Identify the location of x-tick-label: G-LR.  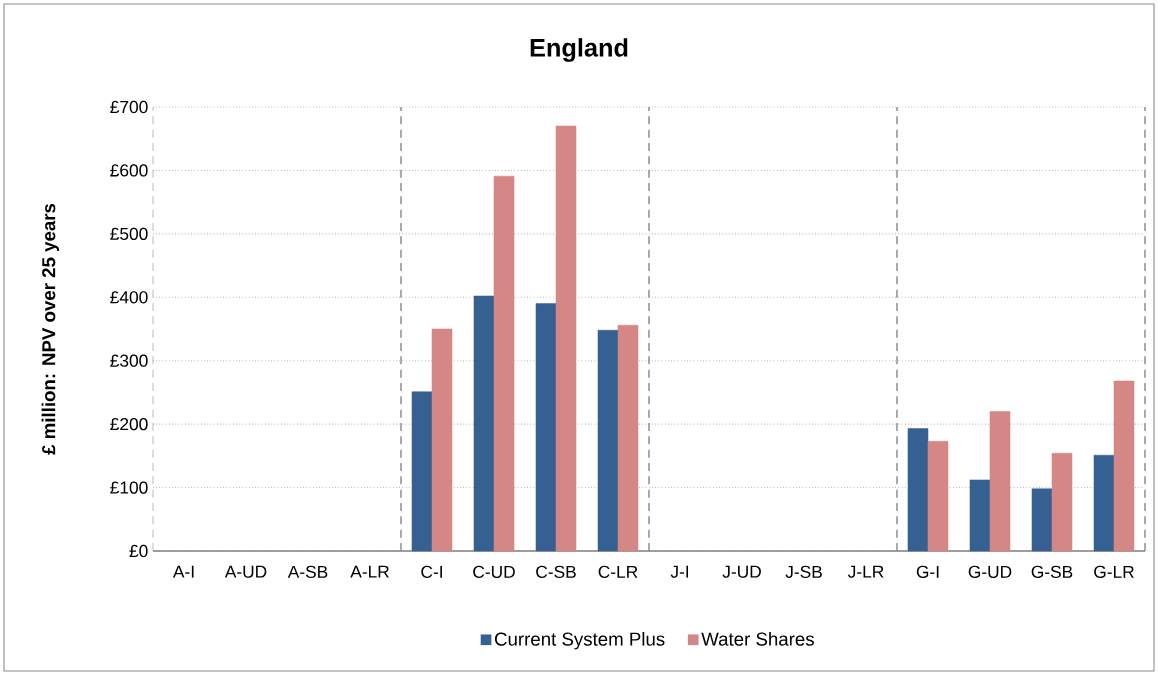
(1114, 571).